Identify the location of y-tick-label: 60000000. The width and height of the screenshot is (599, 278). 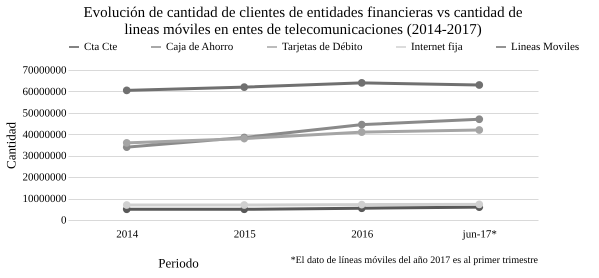
(44, 92).